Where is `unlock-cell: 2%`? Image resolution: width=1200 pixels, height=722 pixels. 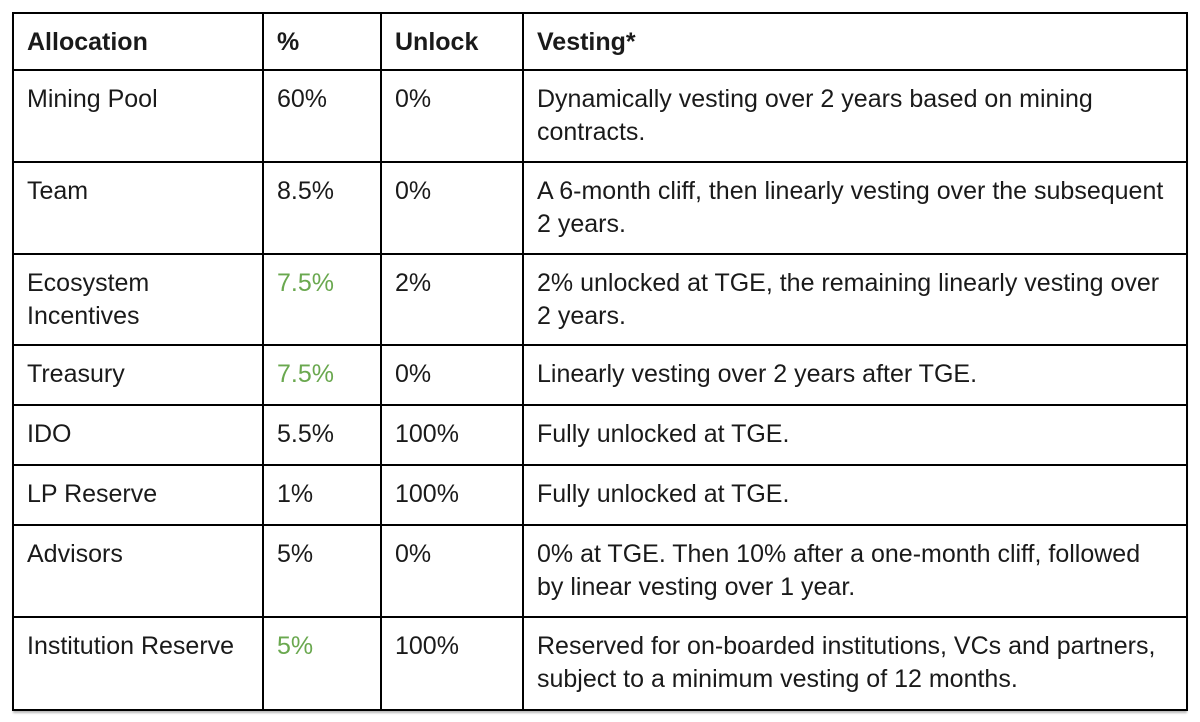 unlock-cell: 2% is located at coordinates (452, 299).